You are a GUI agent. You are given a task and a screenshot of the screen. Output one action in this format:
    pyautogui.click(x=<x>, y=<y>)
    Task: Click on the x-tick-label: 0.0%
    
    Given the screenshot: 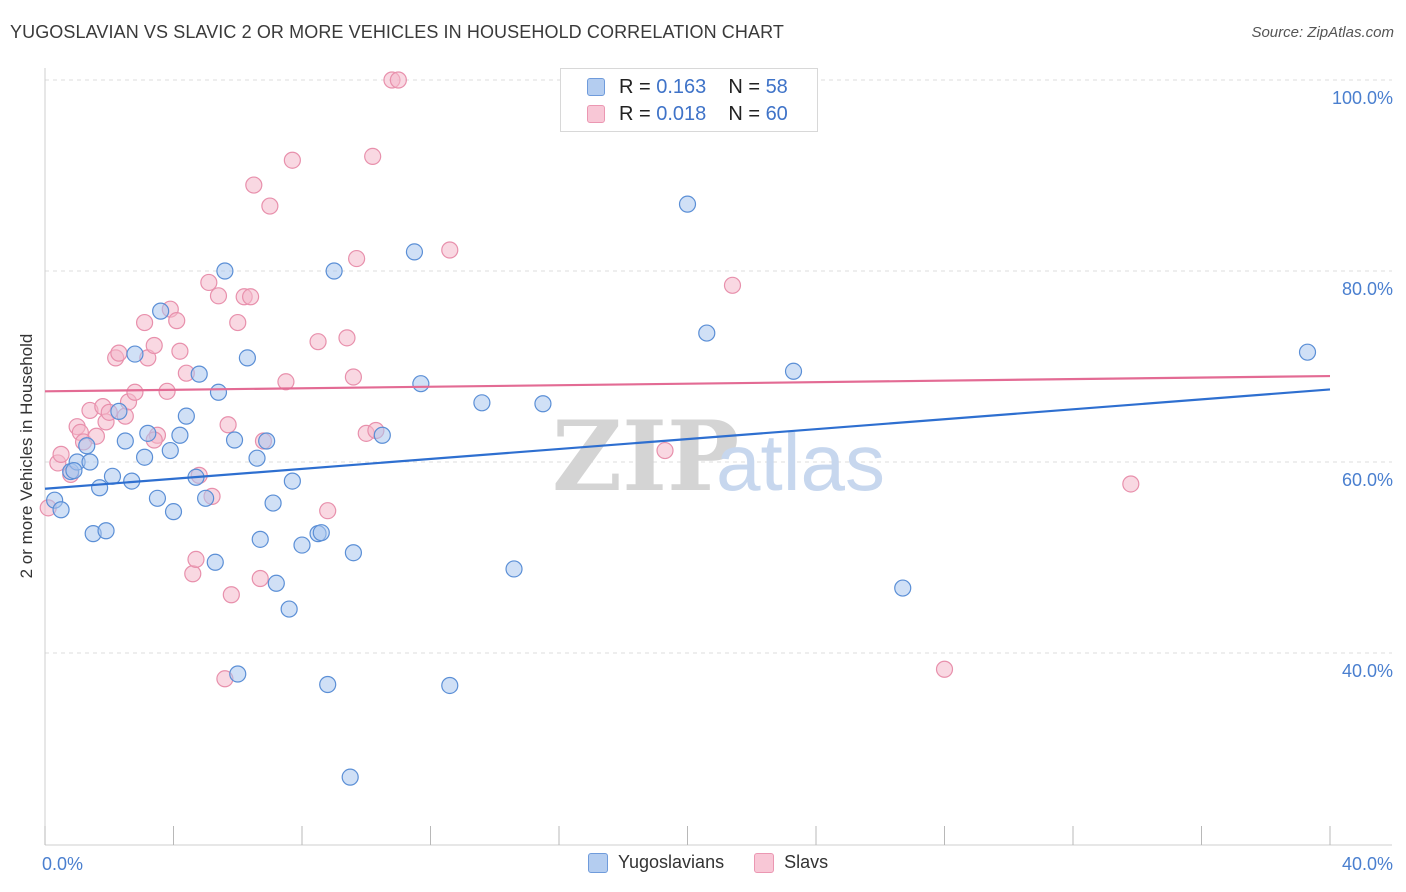 What is the action you would take?
    pyautogui.click(x=62, y=864)
    